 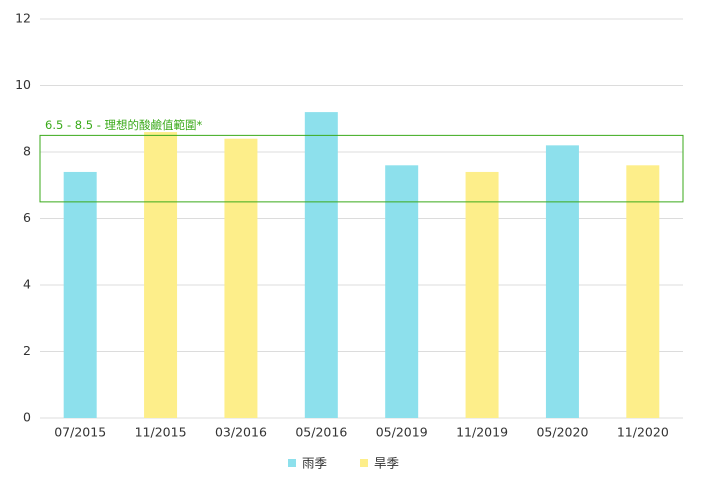 What do you see at coordinates (23, 18) in the screenshot?
I see `y-tick-label: 12` at bounding box center [23, 18].